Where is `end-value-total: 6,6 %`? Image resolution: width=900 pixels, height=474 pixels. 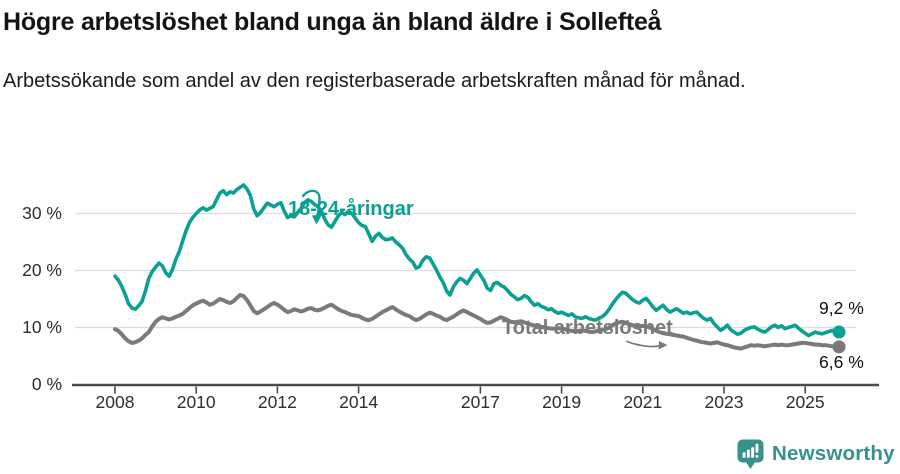 end-value-total: 6,6 % is located at coordinates (841, 362).